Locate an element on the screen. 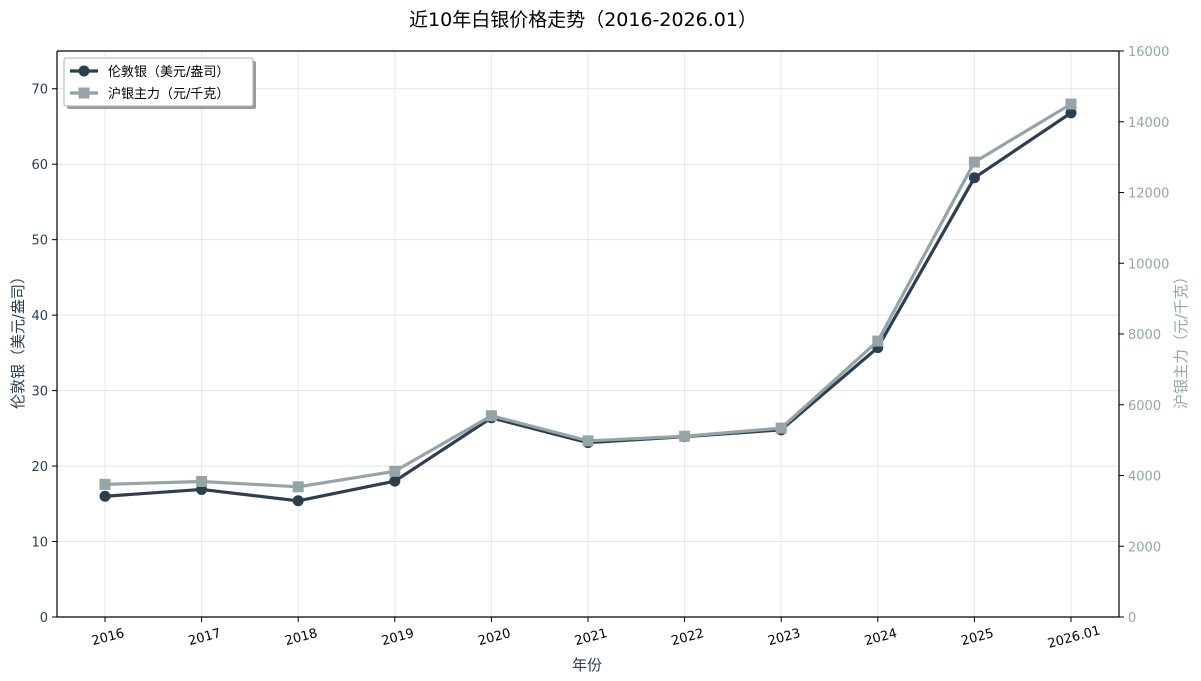 This screenshot has width=1201, height=681. y-left-tick-label: 60 is located at coordinates (39, 165).